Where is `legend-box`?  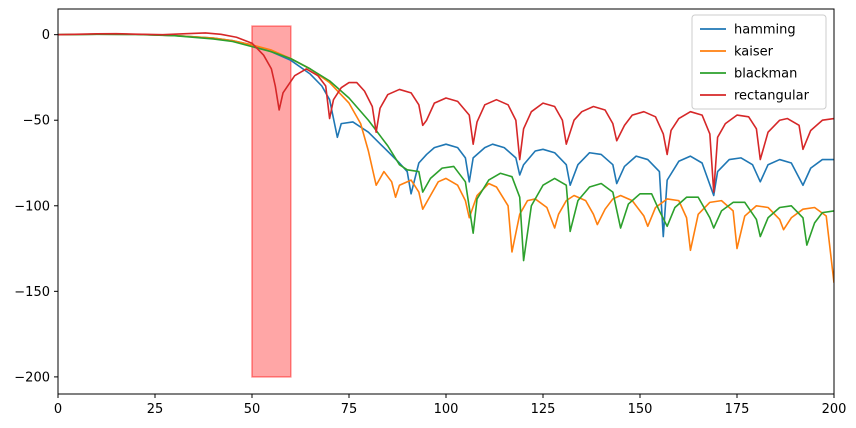
legend-box is located at coordinates (759, 62).